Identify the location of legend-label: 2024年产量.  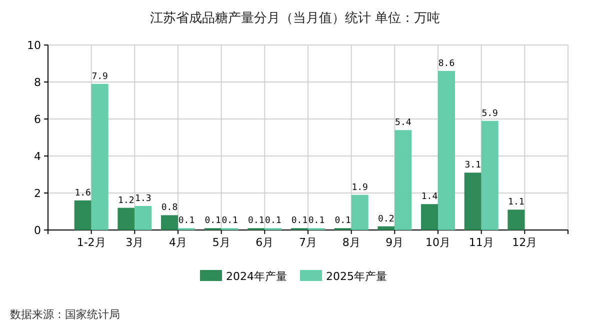
(256, 276).